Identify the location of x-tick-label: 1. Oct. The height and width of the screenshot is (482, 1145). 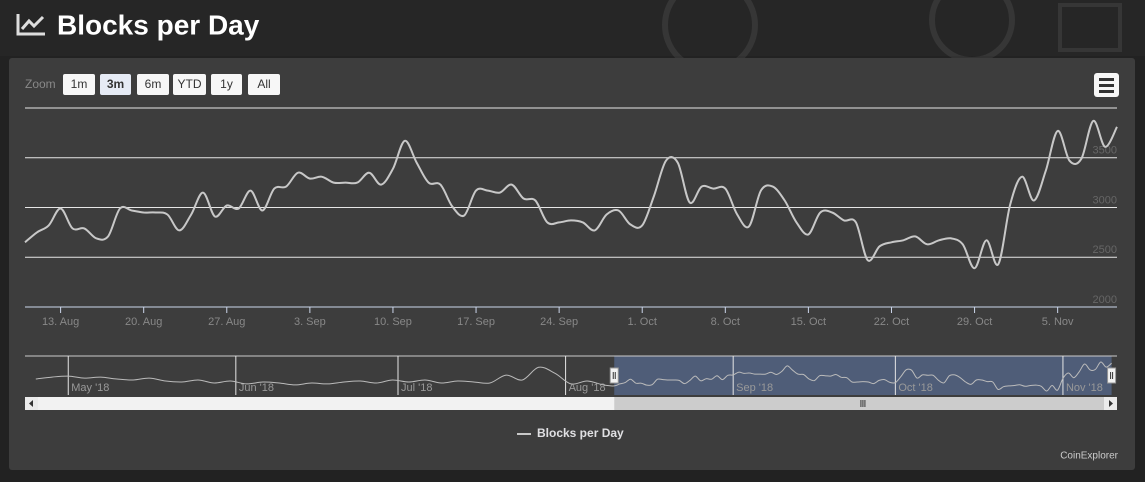
(642, 322).